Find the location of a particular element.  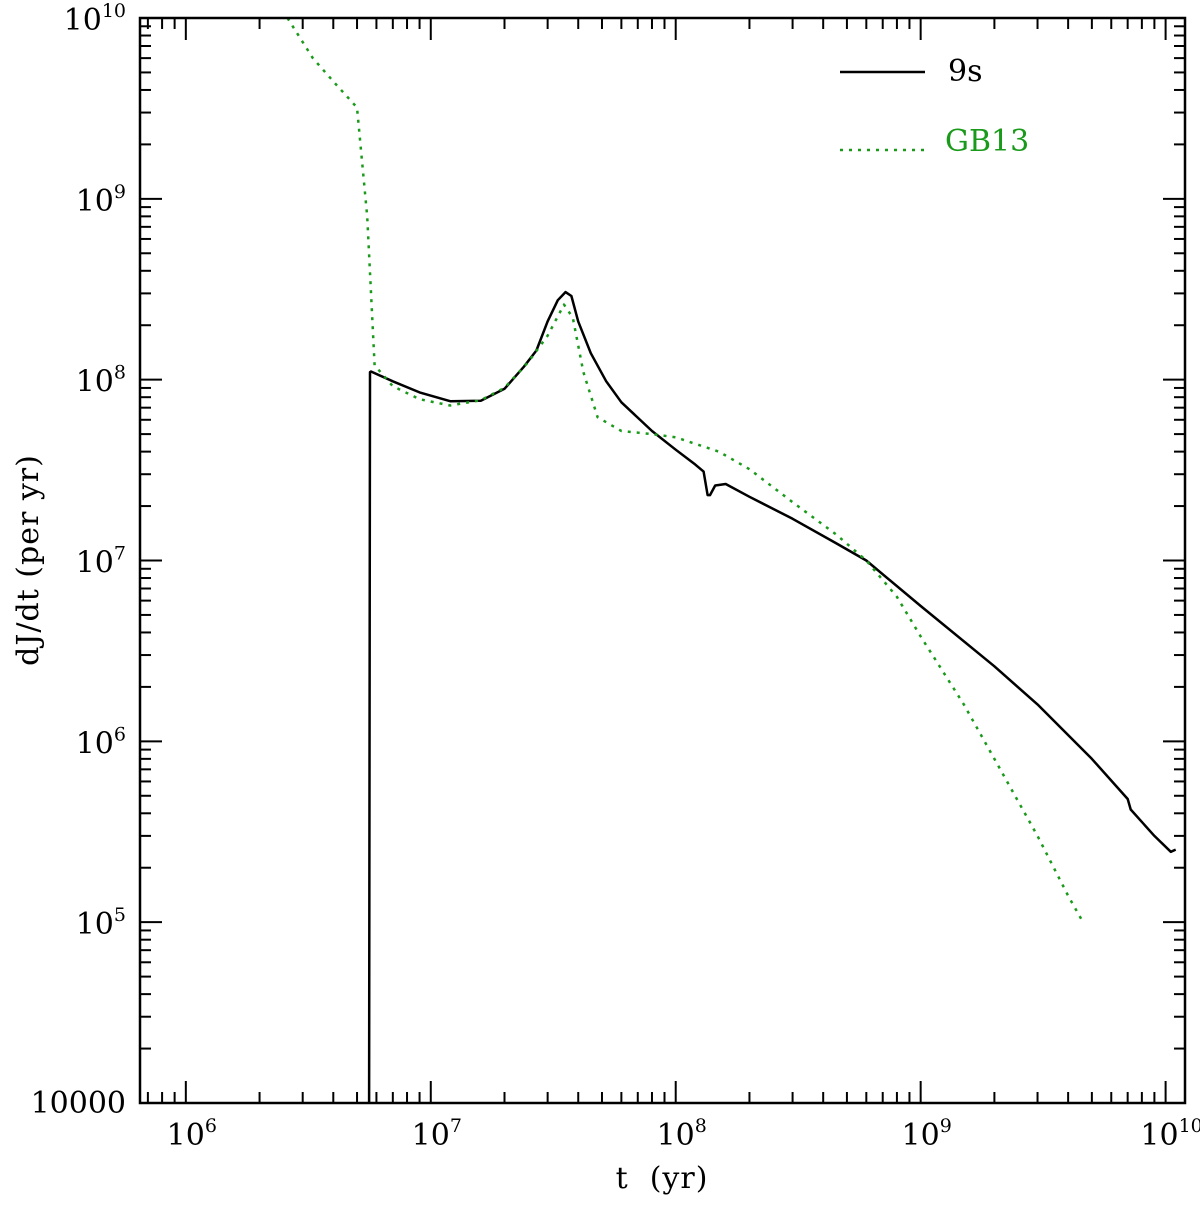

y-tick-label: 10⁵ is located at coordinates (101, 923).